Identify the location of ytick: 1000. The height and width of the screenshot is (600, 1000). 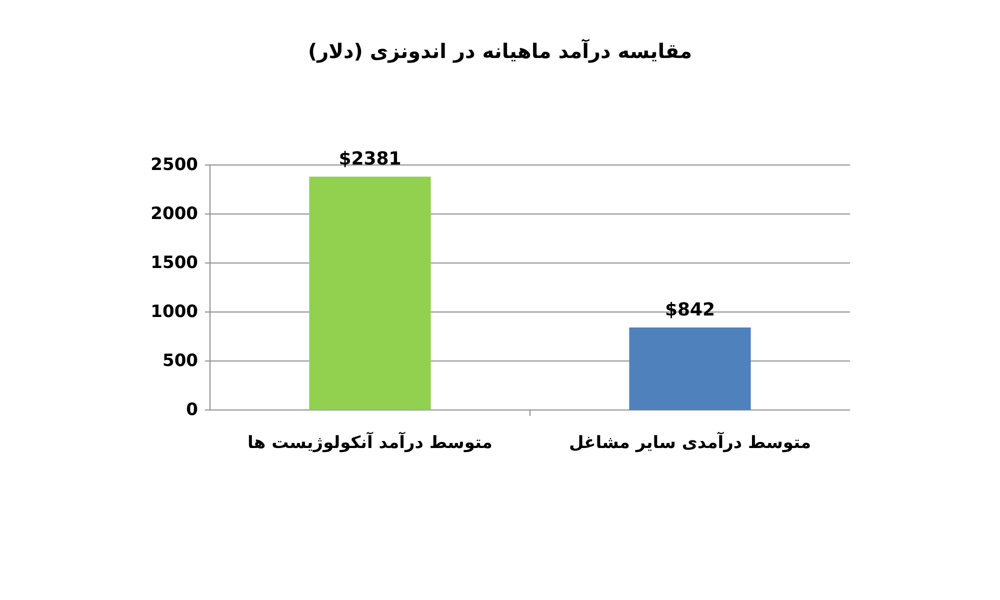
(174, 312).